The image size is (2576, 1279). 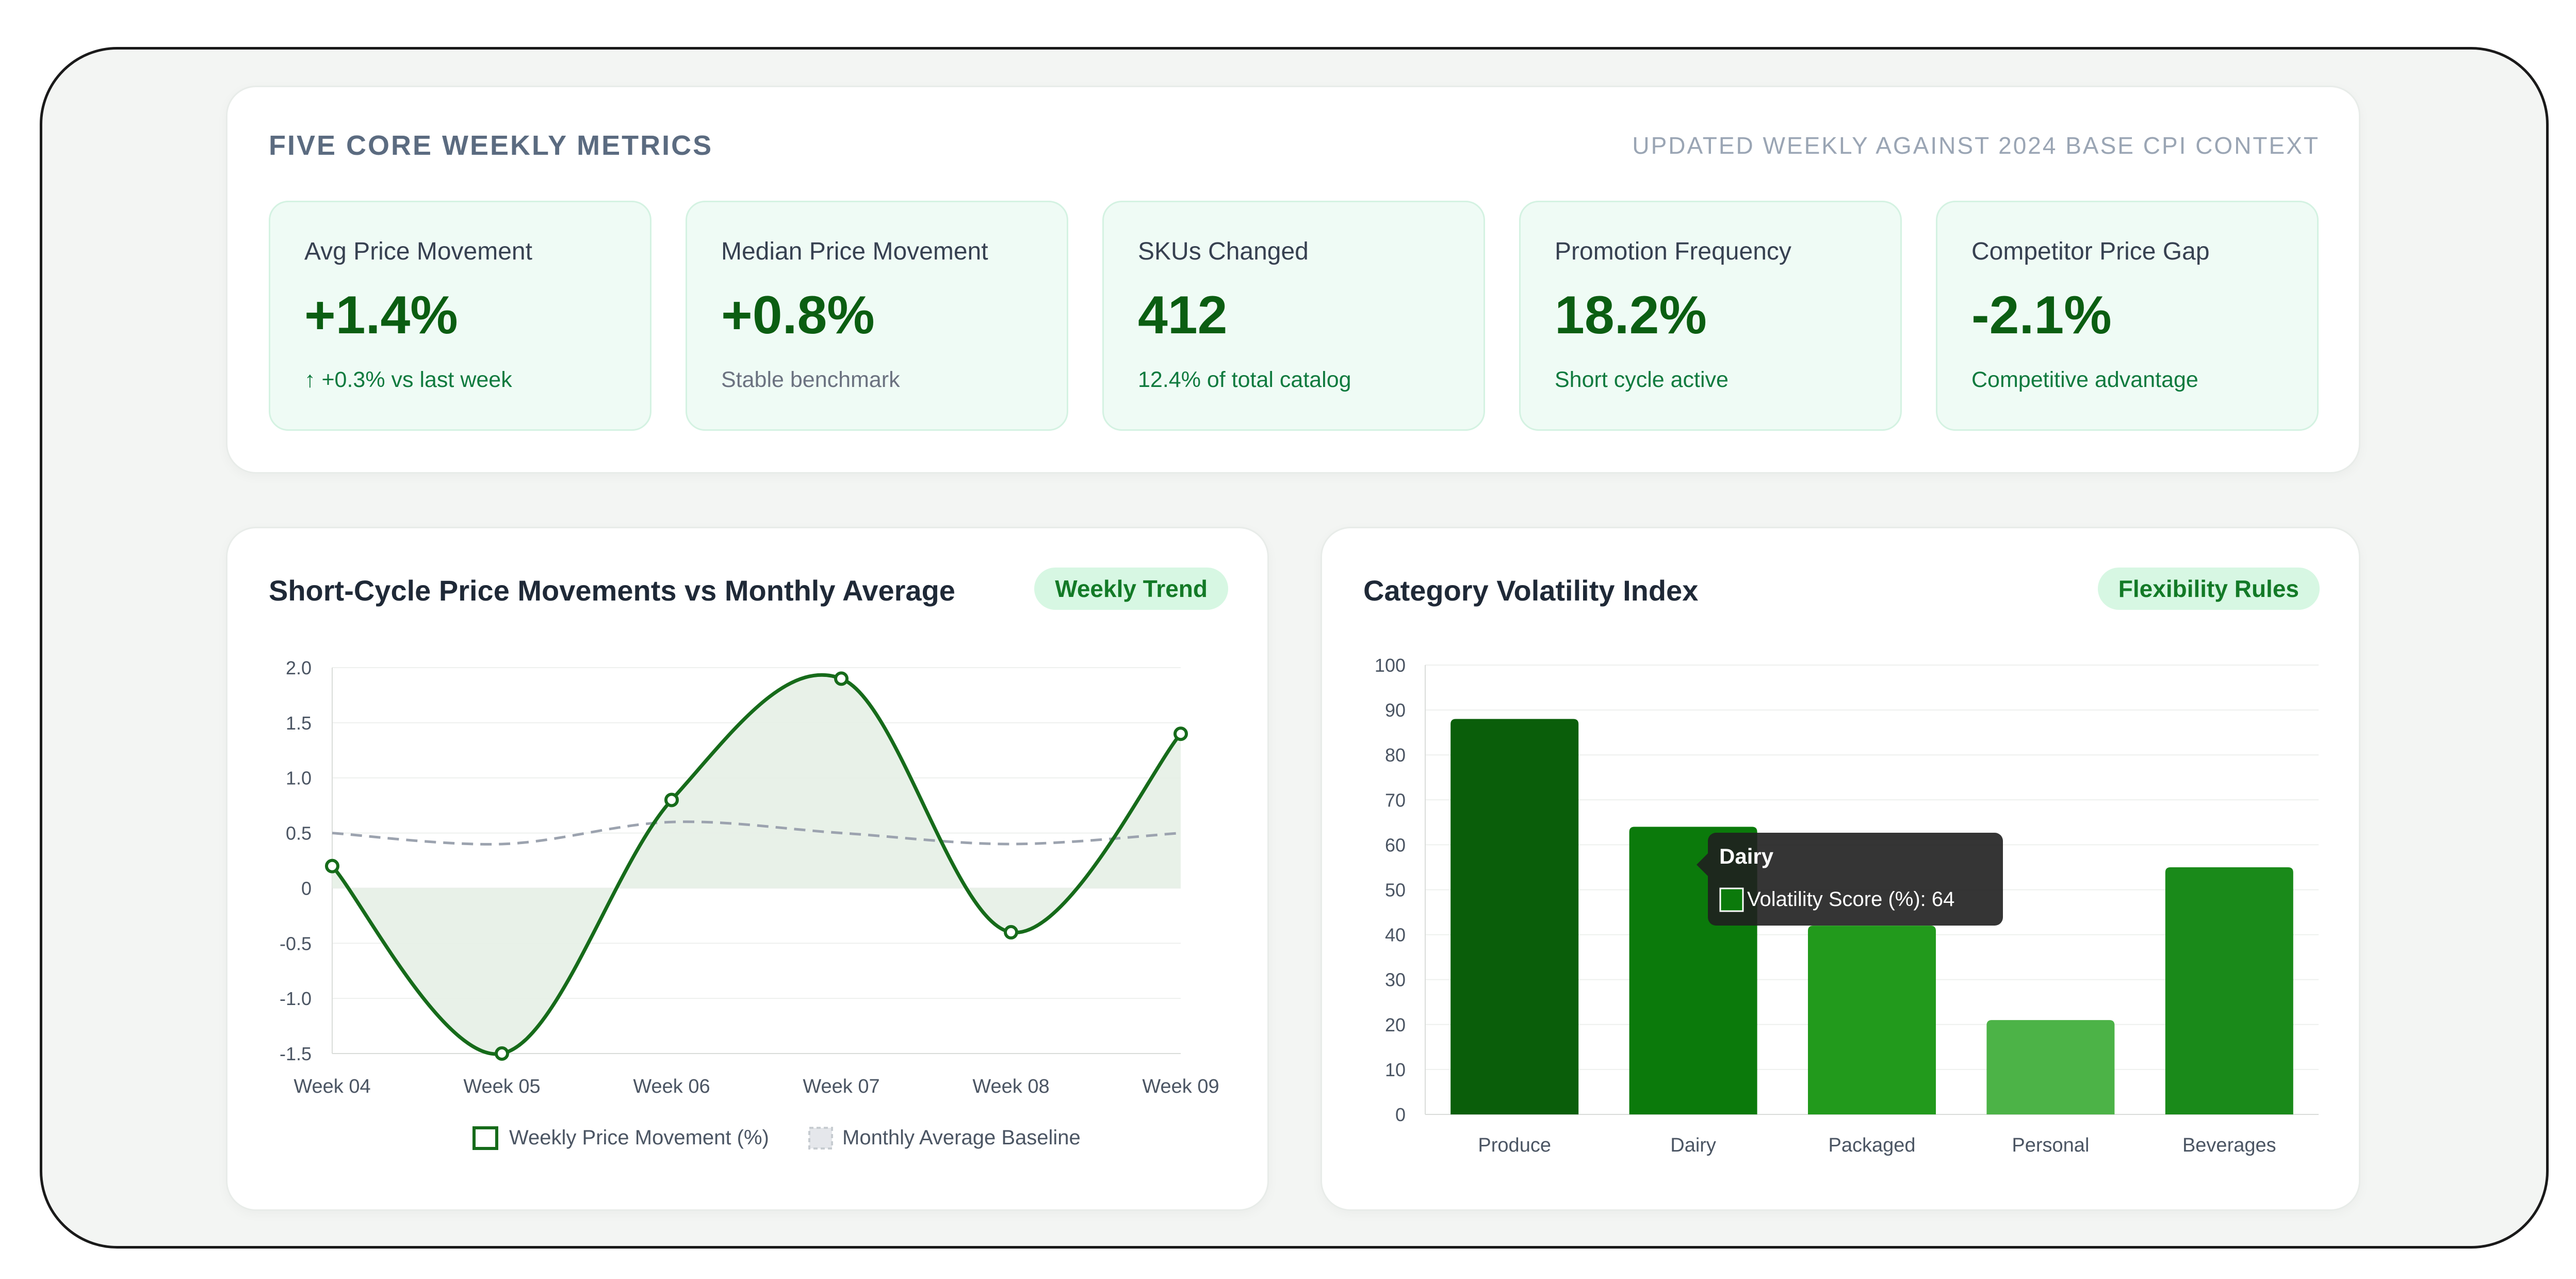 What do you see at coordinates (1856, 879) in the screenshot?
I see `tooltip-box` at bounding box center [1856, 879].